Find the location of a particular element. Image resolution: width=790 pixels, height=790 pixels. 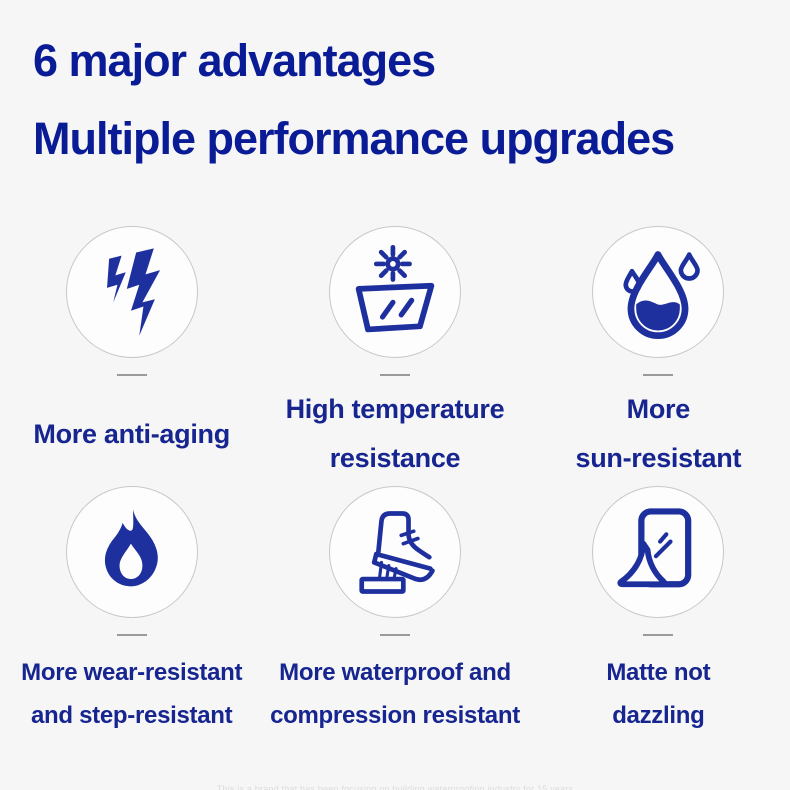

advantage-card-wear-resistant: More wear-resistant and step-resistant is located at coordinates (131, 616).